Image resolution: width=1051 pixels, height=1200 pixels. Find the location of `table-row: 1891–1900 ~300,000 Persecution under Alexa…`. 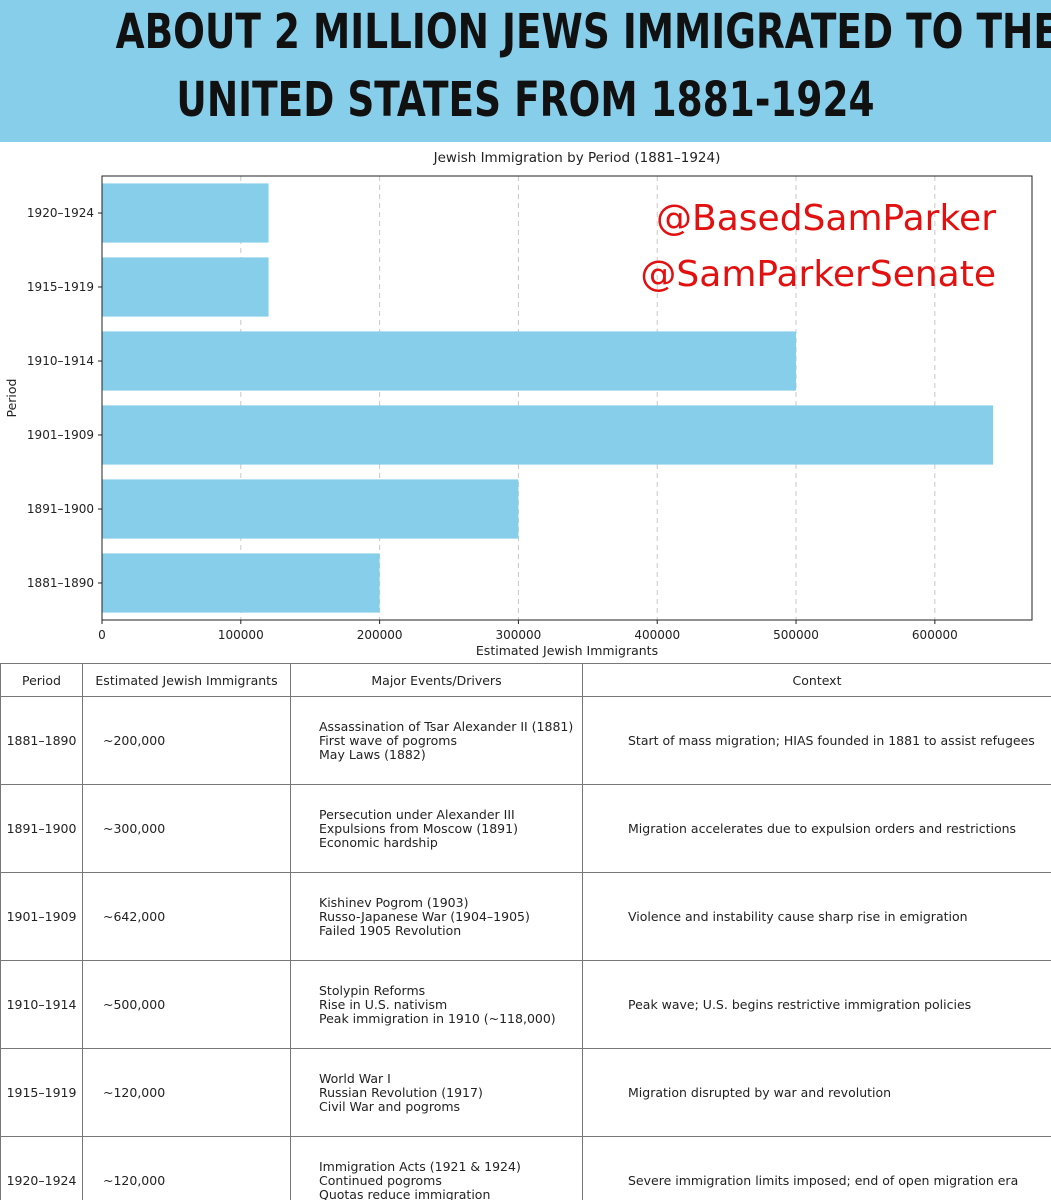

table-row: 1891–1900 ~300,000 Persecution under Alexa… is located at coordinates (525, 828).